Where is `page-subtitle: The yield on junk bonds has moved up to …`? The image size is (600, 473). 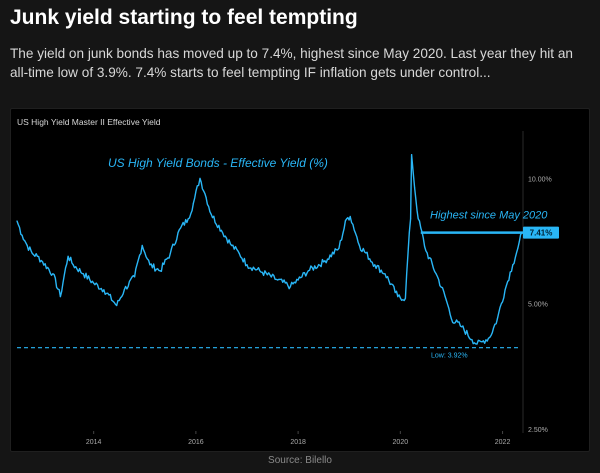
page-subtitle: The yield on junk bonds has moved up to … is located at coordinates (291, 63).